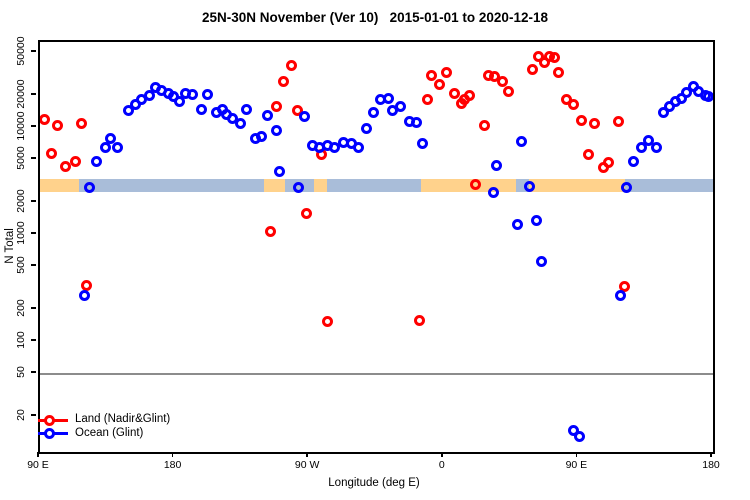 This screenshot has width=750, height=500. What do you see at coordinates (10, 246) in the screenshot?
I see `y-axis-label: N Total` at bounding box center [10, 246].